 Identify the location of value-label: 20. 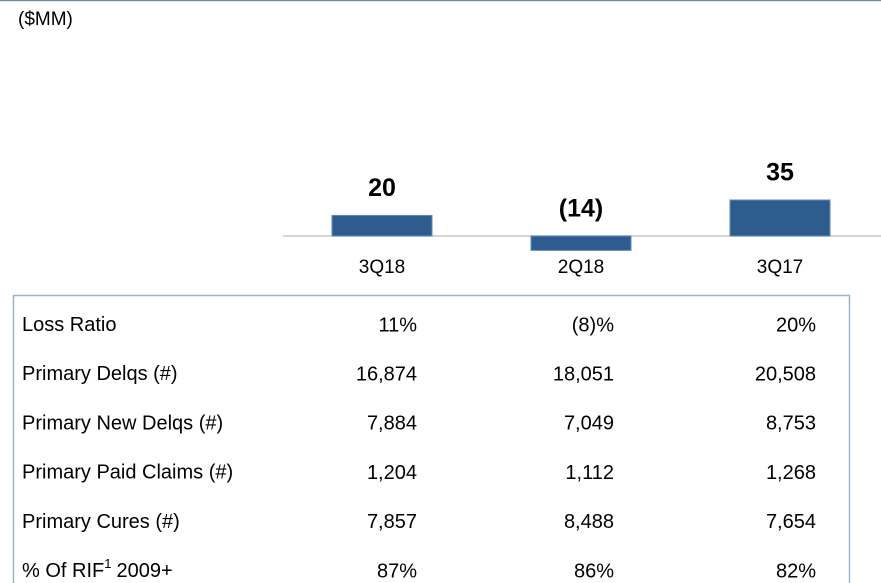
(382, 188).